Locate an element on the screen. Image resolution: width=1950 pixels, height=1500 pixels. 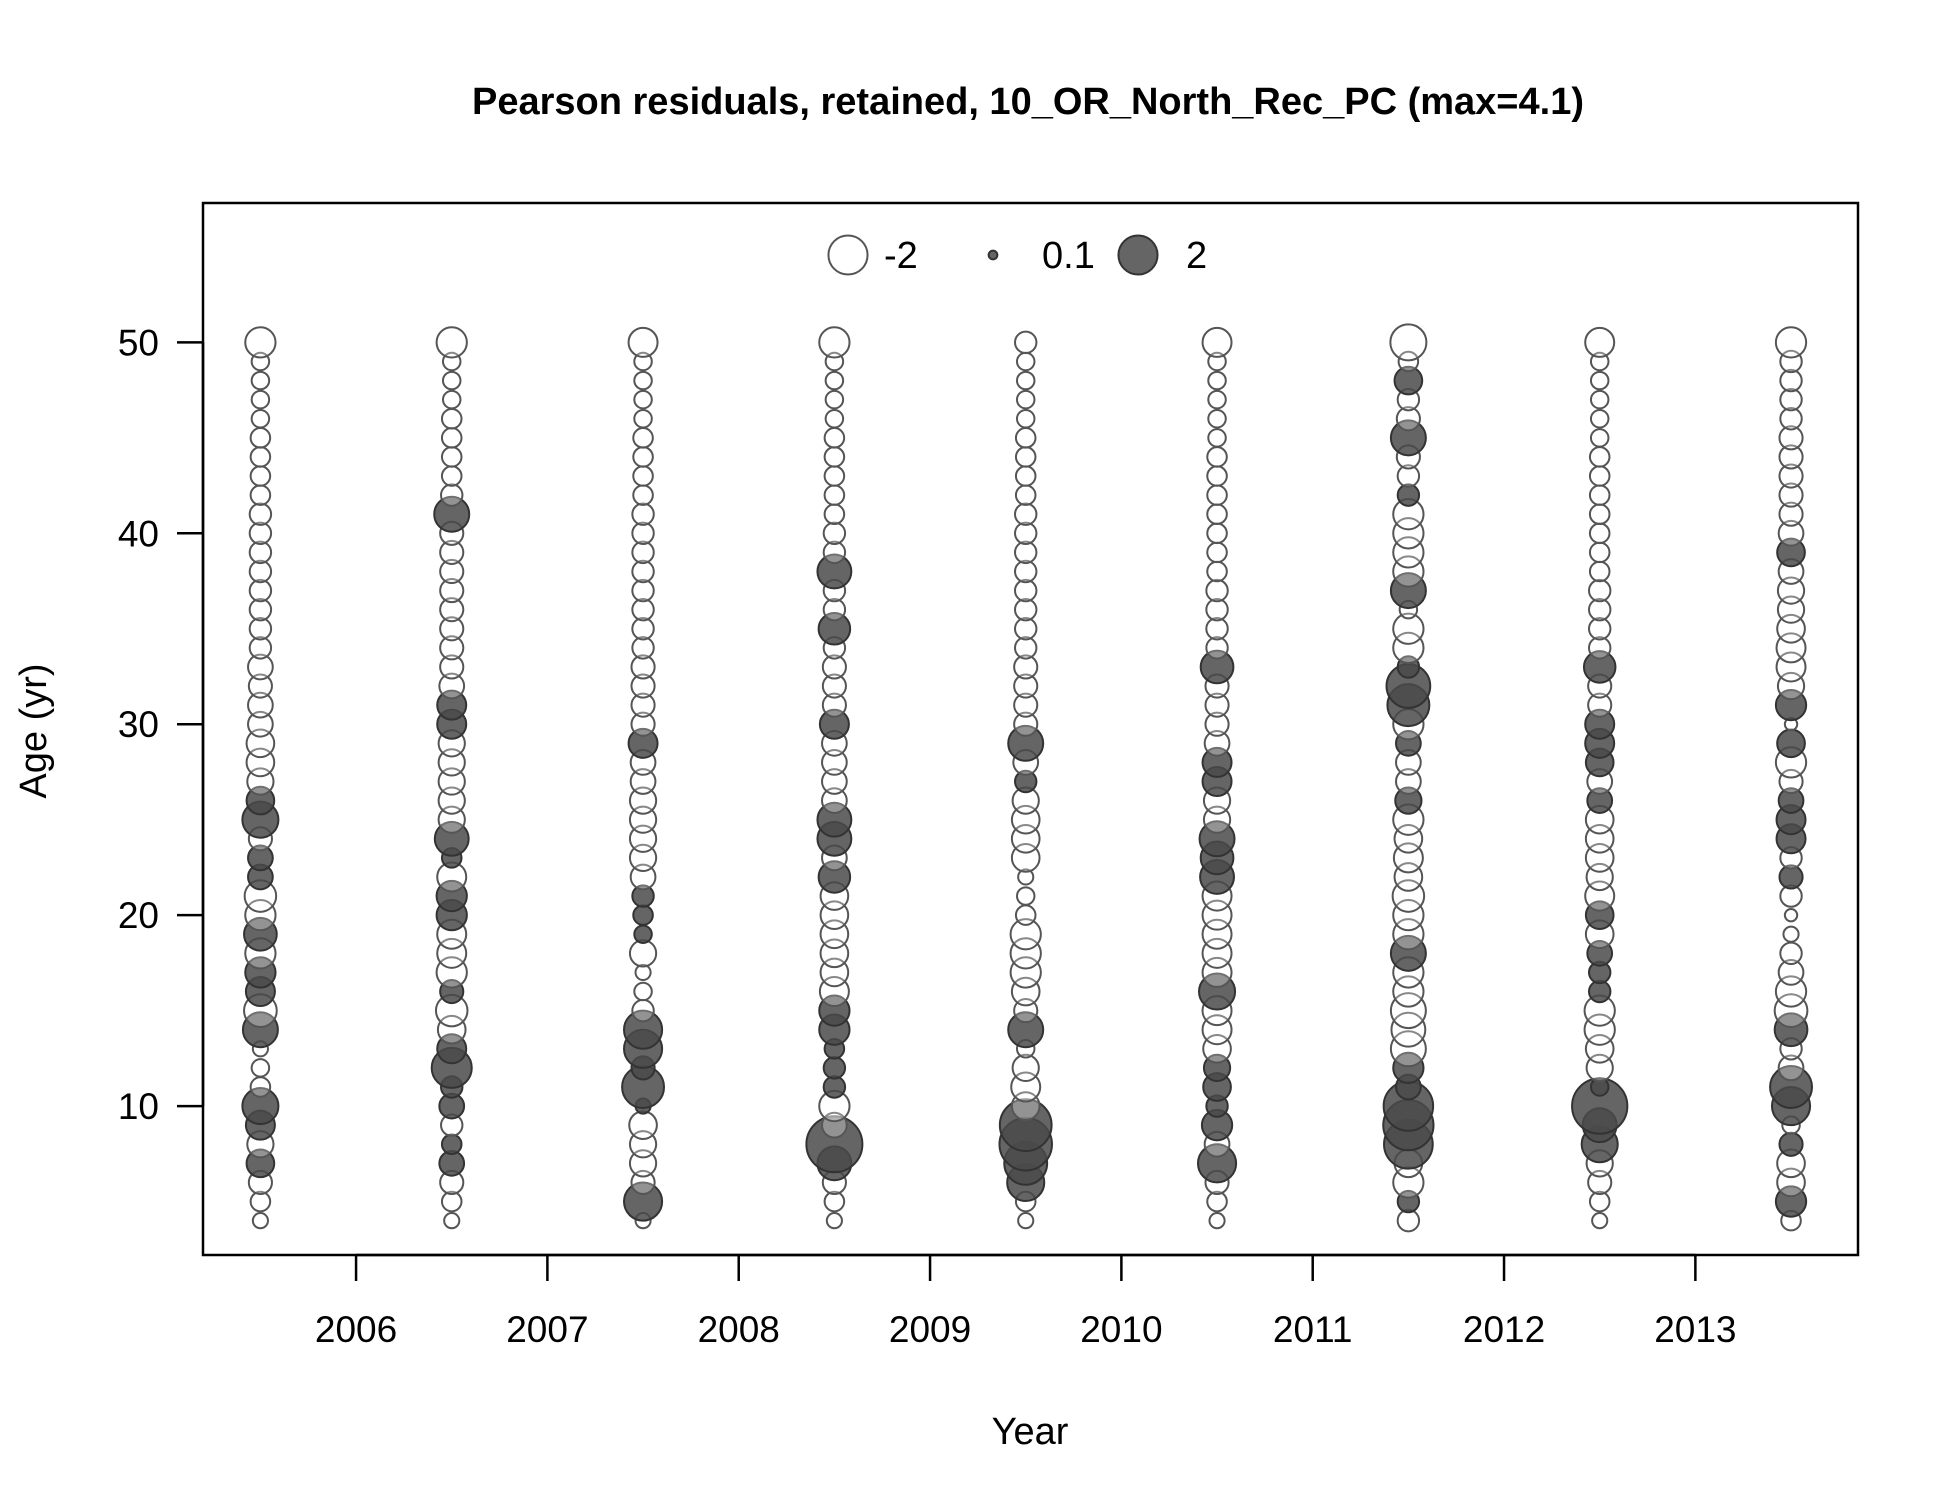
y-tick-label: 40 is located at coordinates (138, 533).